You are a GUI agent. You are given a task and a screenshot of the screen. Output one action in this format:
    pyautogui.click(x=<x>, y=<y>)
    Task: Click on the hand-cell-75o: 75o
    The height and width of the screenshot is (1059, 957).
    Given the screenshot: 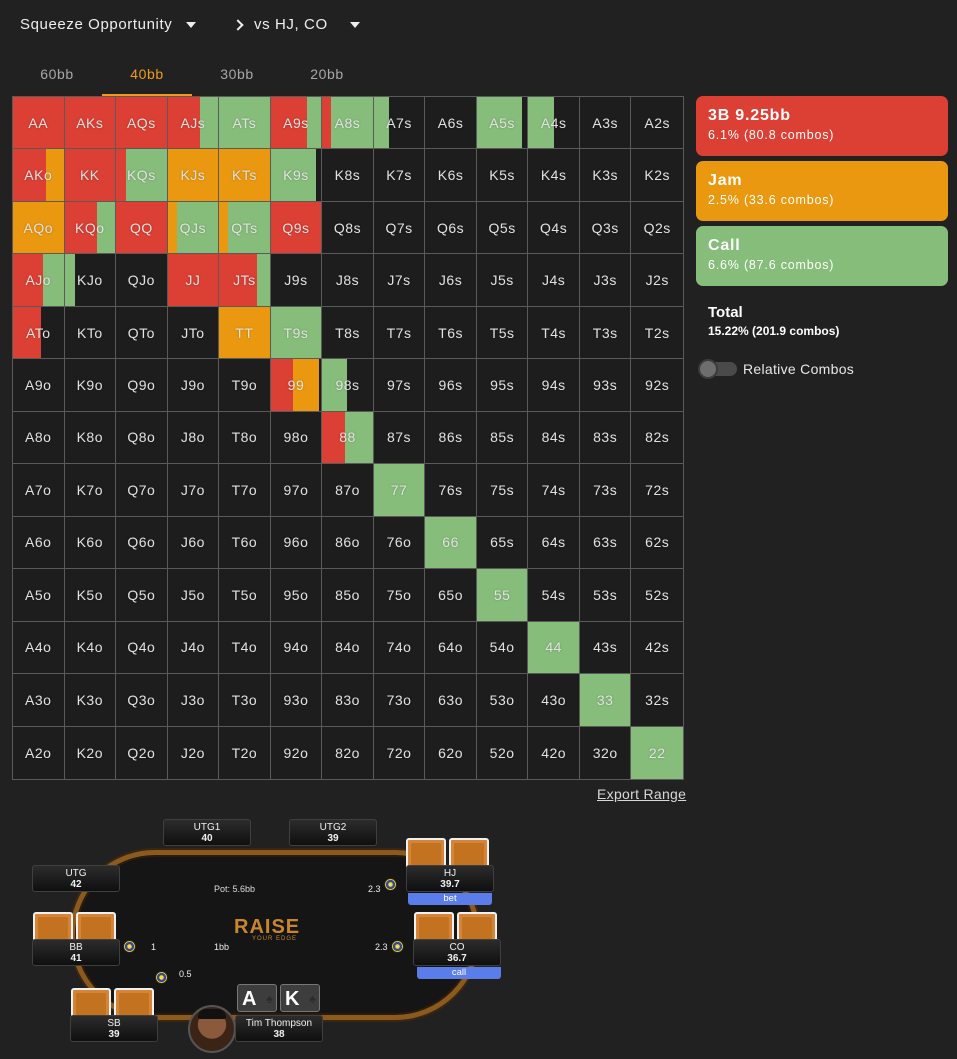 What is the action you would take?
    pyautogui.click(x=399, y=595)
    